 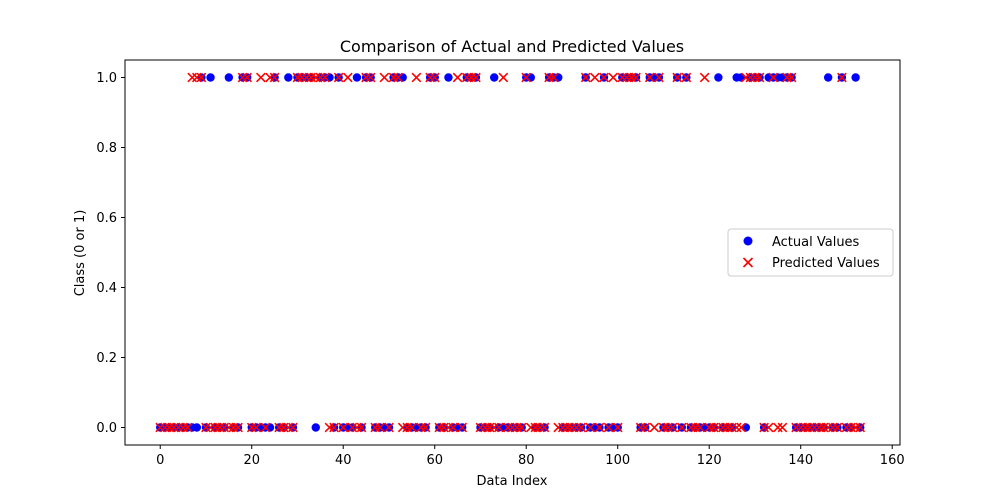 I want to click on x-tick-label: 100, so click(x=617, y=460).